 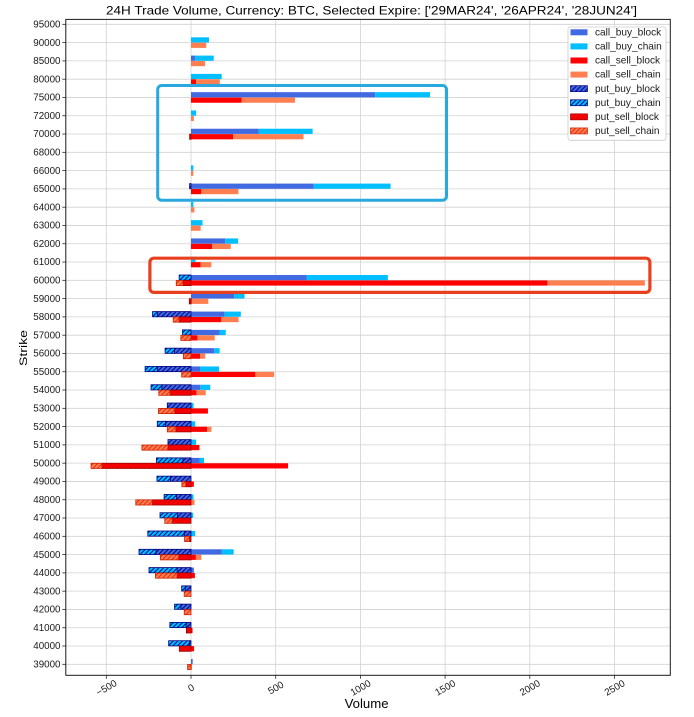 What do you see at coordinates (47, 153) in the screenshot?
I see `svg-text: 68000` at bounding box center [47, 153].